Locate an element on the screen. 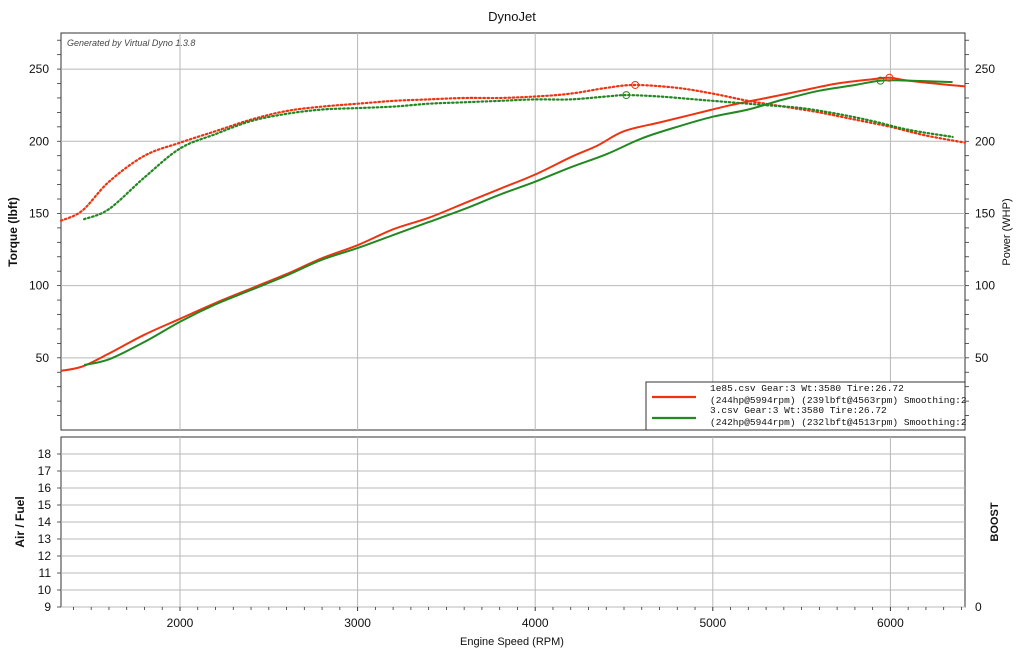 This screenshot has width=1024, height=656. x-axis-label: Engine Speed (RPM) is located at coordinates (512, 642).